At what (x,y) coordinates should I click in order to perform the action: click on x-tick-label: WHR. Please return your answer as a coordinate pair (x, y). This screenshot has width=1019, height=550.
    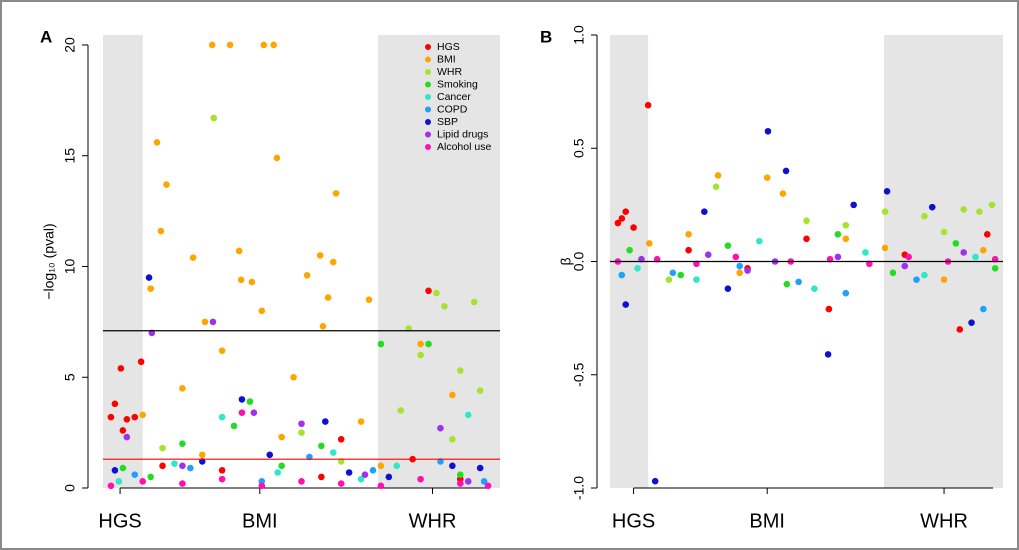
    Looking at the image, I should click on (944, 521).